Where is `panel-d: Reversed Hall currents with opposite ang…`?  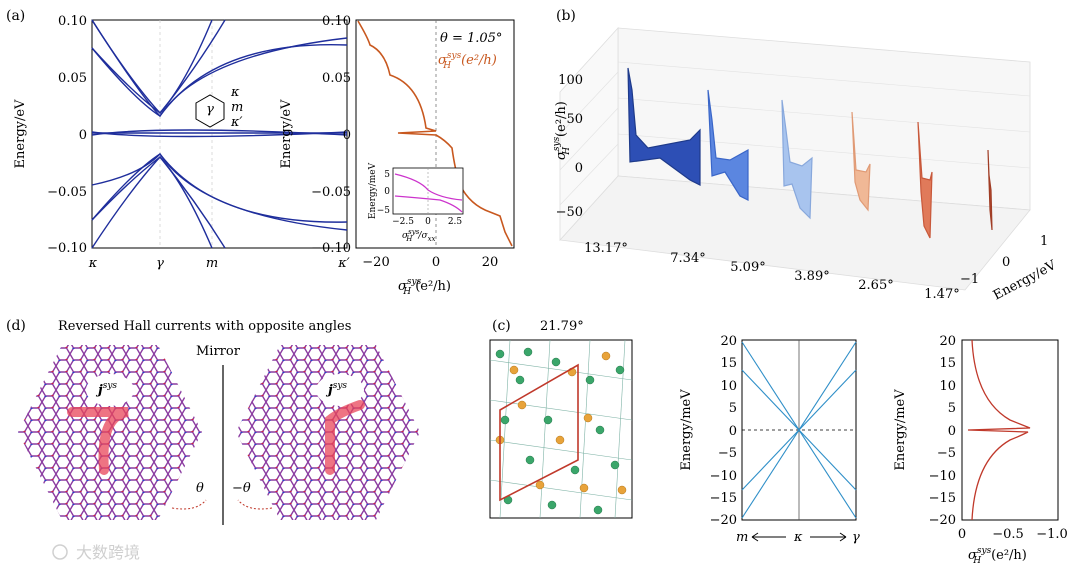 panel-d: Reversed Hall currents with opposite ang… is located at coordinates (219, 422).